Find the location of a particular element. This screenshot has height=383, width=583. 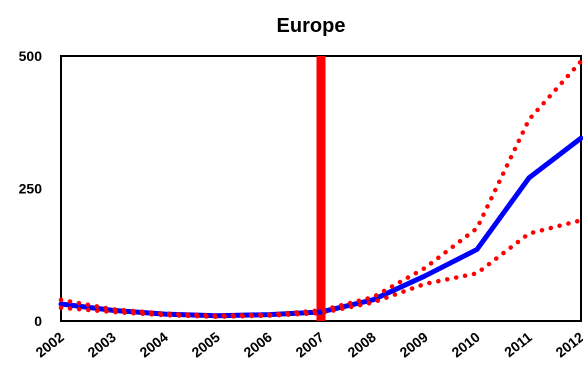

chart-title: Europe is located at coordinates (311, 26).